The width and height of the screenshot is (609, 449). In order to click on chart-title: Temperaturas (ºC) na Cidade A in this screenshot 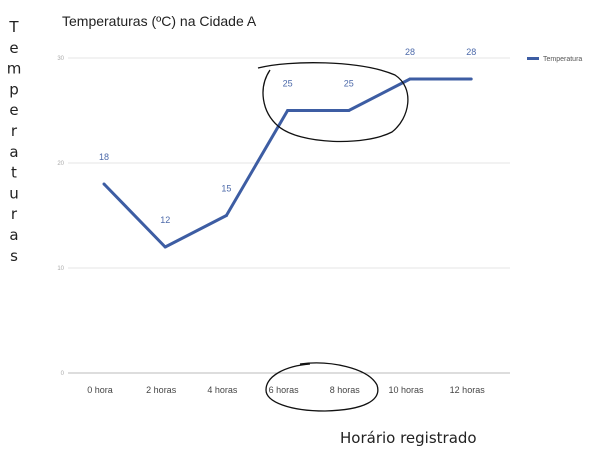, I will do `click(159, 21)`.